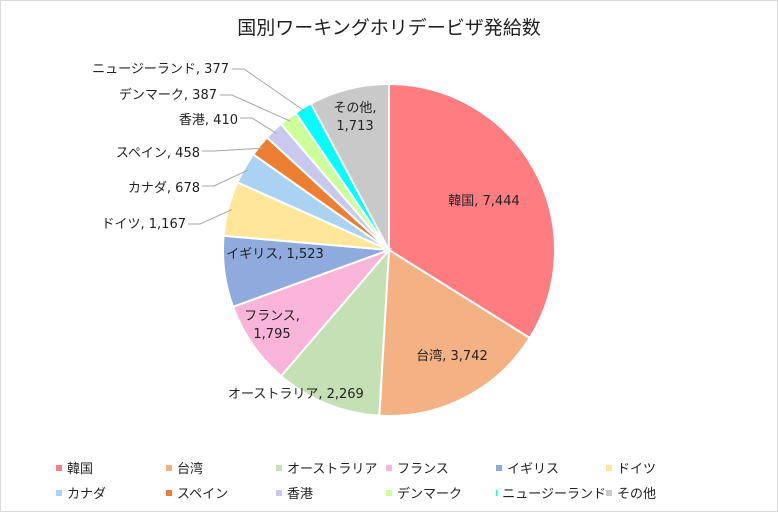 Image resolution: width=778 pixels, height=512 pixels. Describe the element at coordinates (430, 494) in the screenshot. I see `legend-label: デンマーク` at that location.